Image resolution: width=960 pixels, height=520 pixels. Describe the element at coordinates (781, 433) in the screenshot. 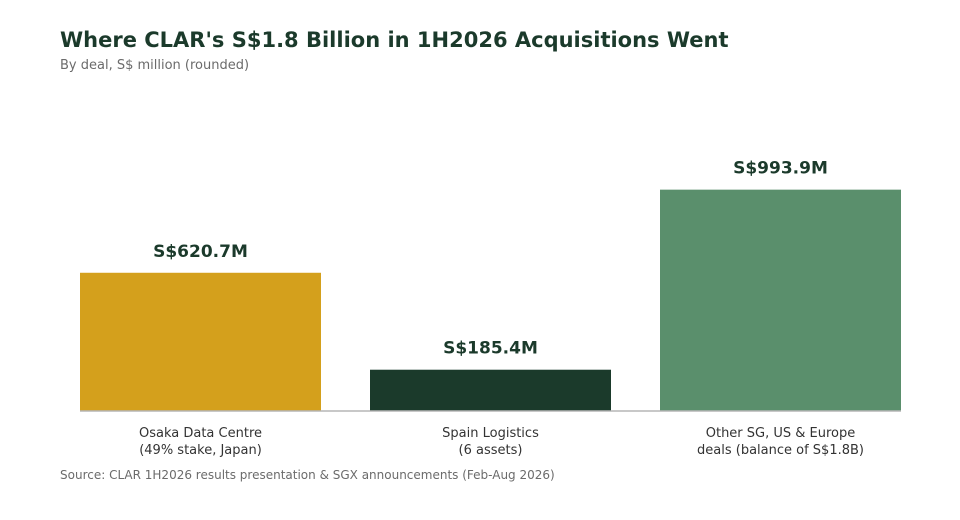

I see `category-label-3-line-1: Other SG, US & Europe` at that location.